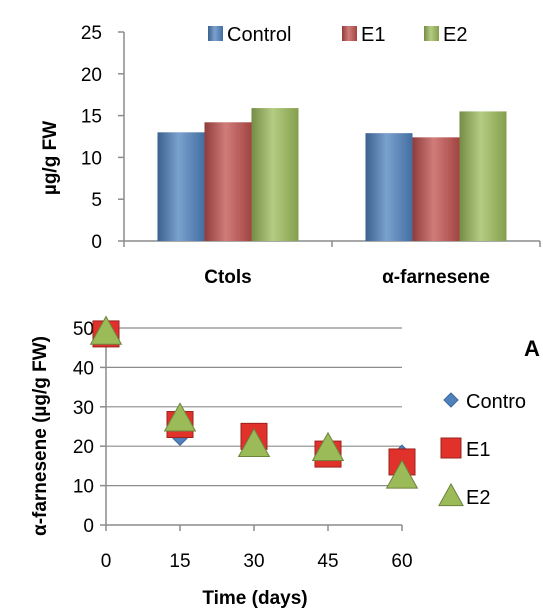 This screenshot has height=612, width=543. I want to click on scatter-legend: Contro E1 E2, so click(482, 450).